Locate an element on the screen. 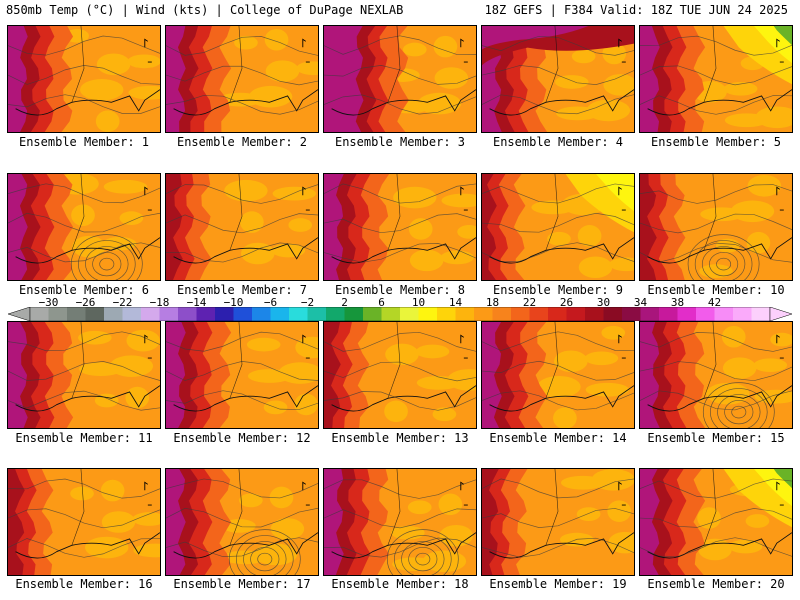 This screenshot has height=600, width=800. colorbar-tick-label: 6 is located at coordinates (381, 302).